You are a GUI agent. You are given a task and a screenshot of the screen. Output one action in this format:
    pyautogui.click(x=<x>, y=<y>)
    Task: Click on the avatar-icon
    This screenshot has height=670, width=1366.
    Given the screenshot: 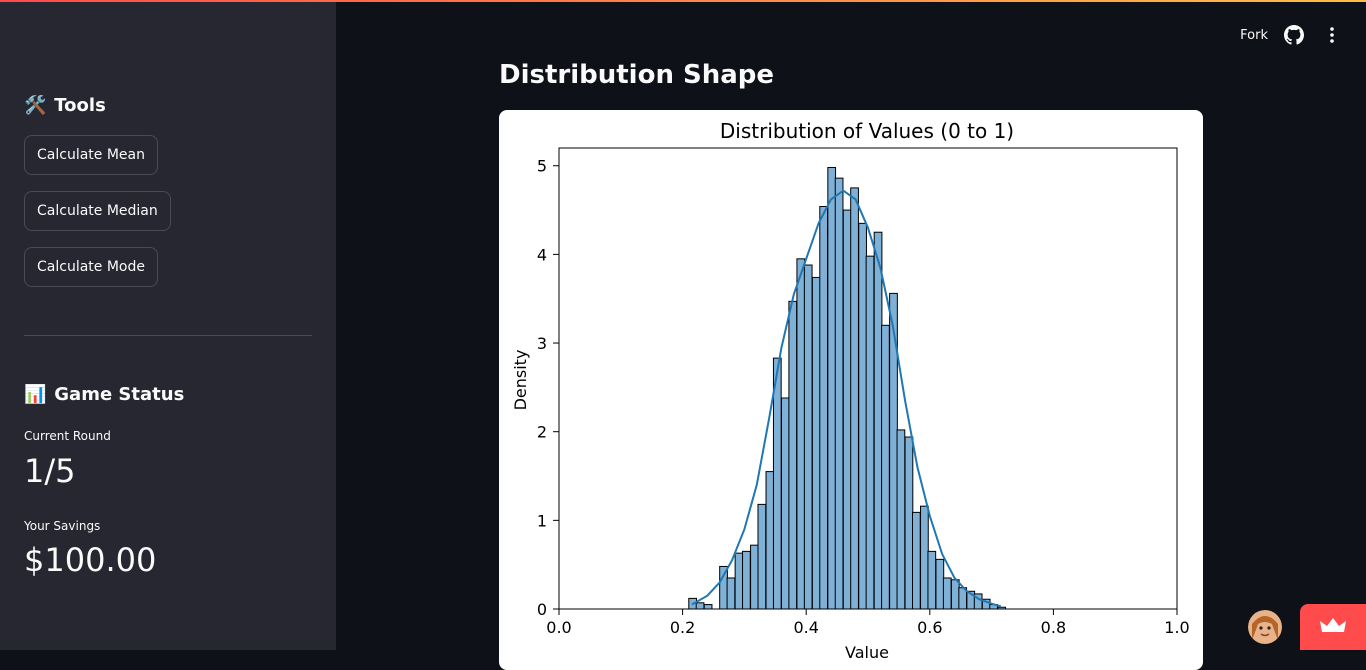 What is the action you would take?
    pyautogui.click(x=1265, y=627)
    